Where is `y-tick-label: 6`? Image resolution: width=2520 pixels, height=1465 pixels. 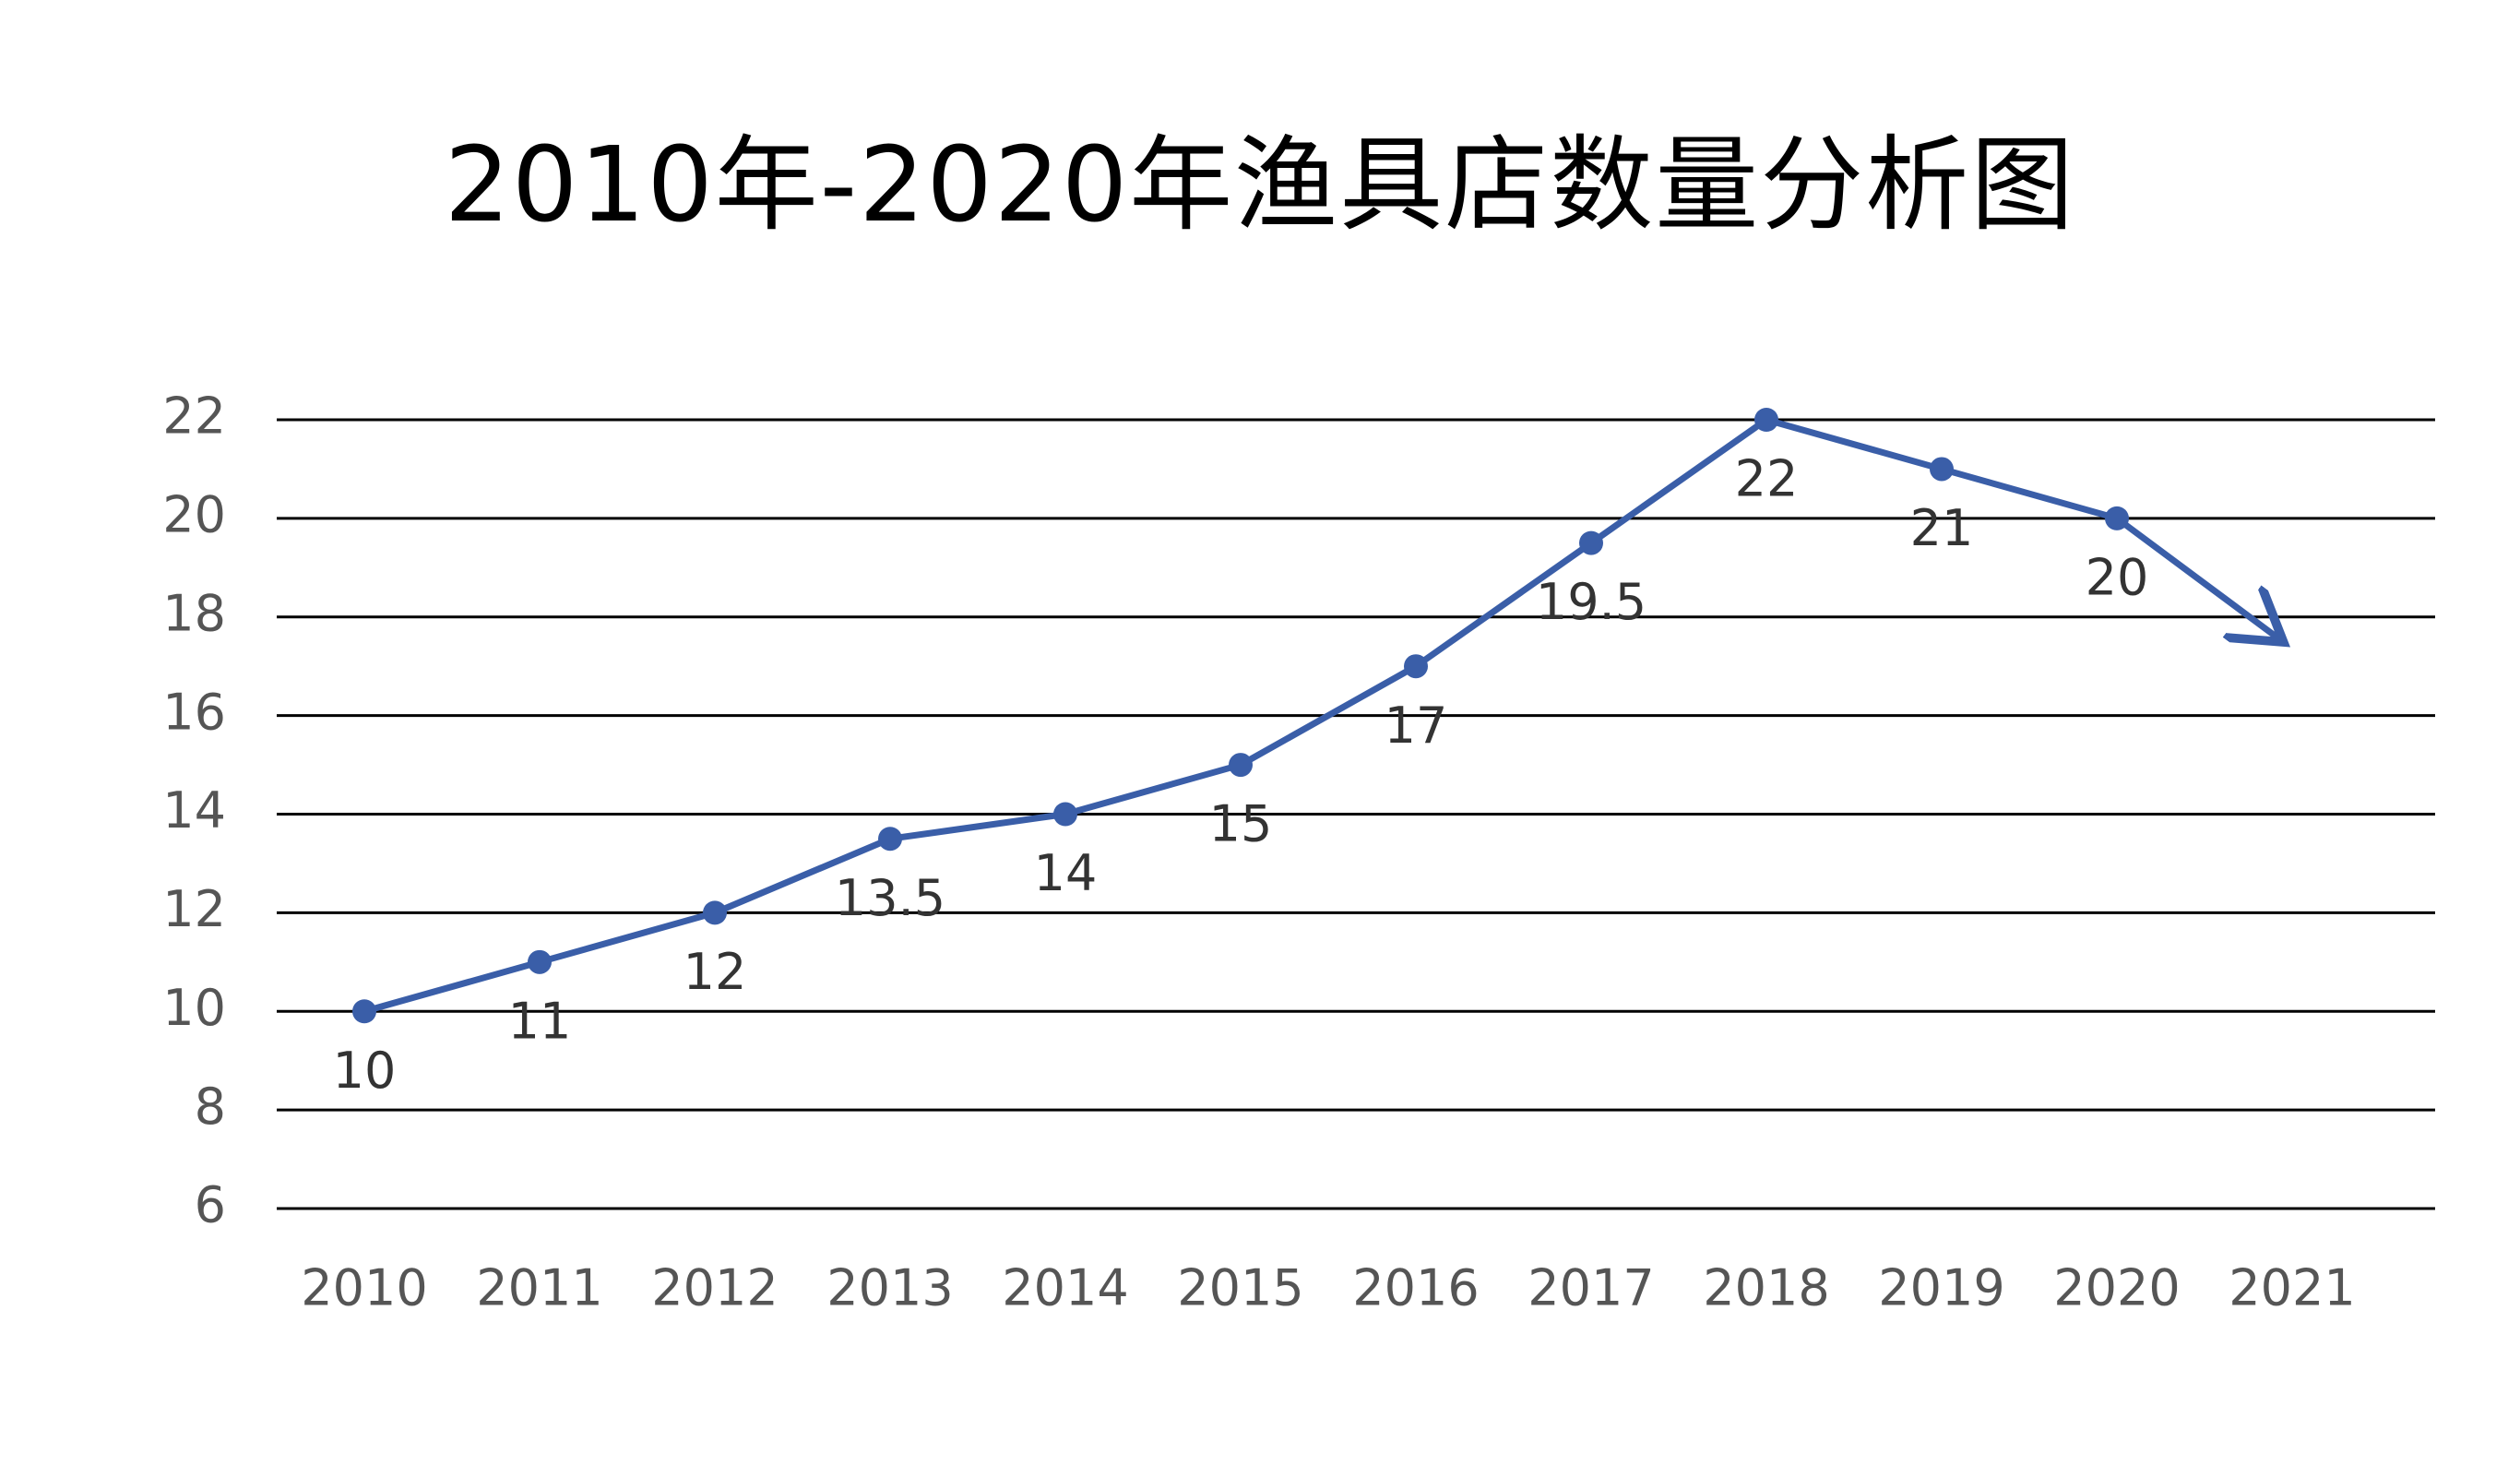
y-tick-label: 6 is located at coordinates (210, 1205).